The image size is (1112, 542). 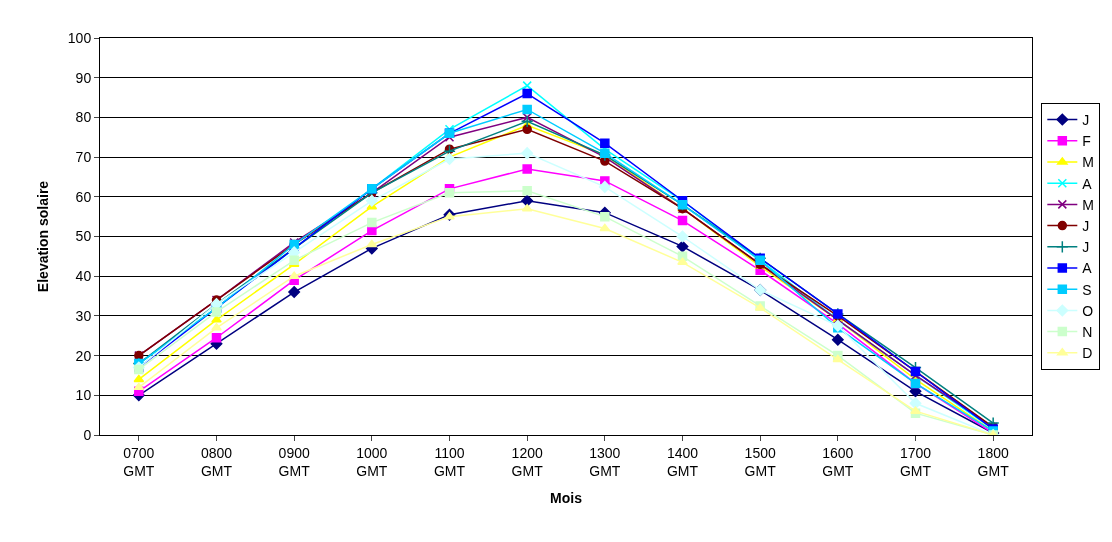 I want to click on y-tick-label: 80, so click(x=83, y=117).